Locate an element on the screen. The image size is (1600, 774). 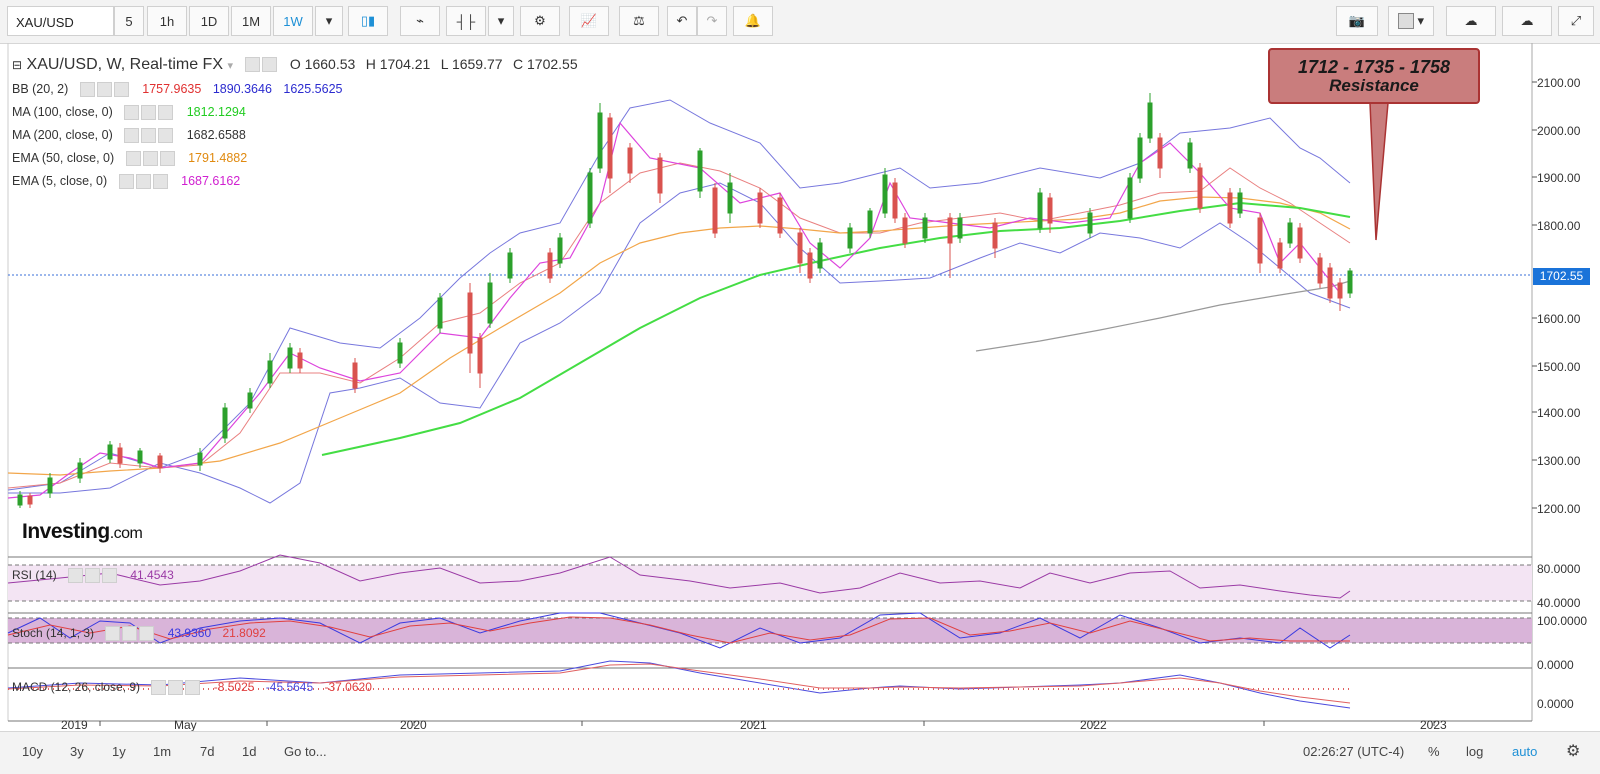
indicator-value: 41.4543 is located at coordinates (152, 575).